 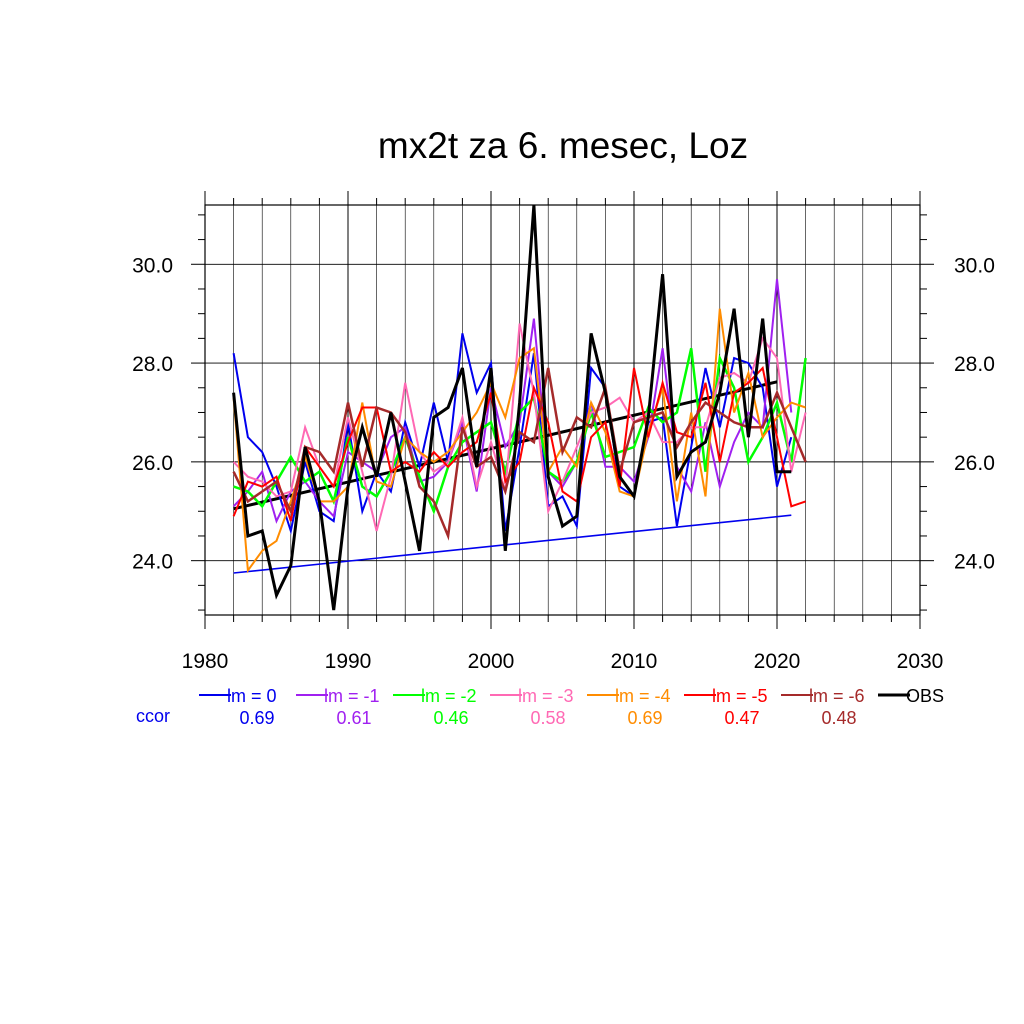 What do you see at coordinates (152, 364) in the screenshot?
I see `y-tick-label-left: 28.0` at bounding box center [152, 364].